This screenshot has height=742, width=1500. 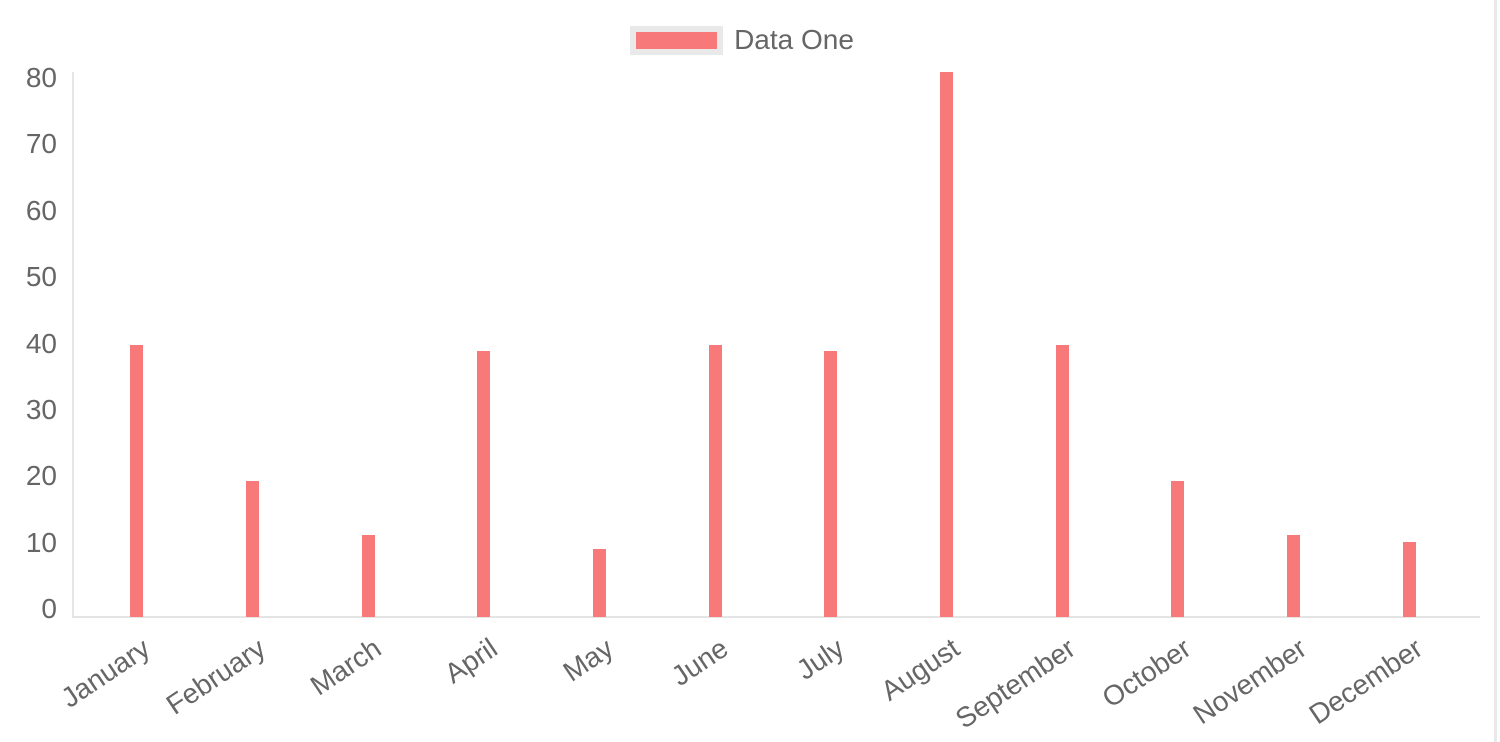 What do you see at coordinates (216, 676) in the screenshot?
I see `x-axis-label-february: February` at bounding box center [216, 676].